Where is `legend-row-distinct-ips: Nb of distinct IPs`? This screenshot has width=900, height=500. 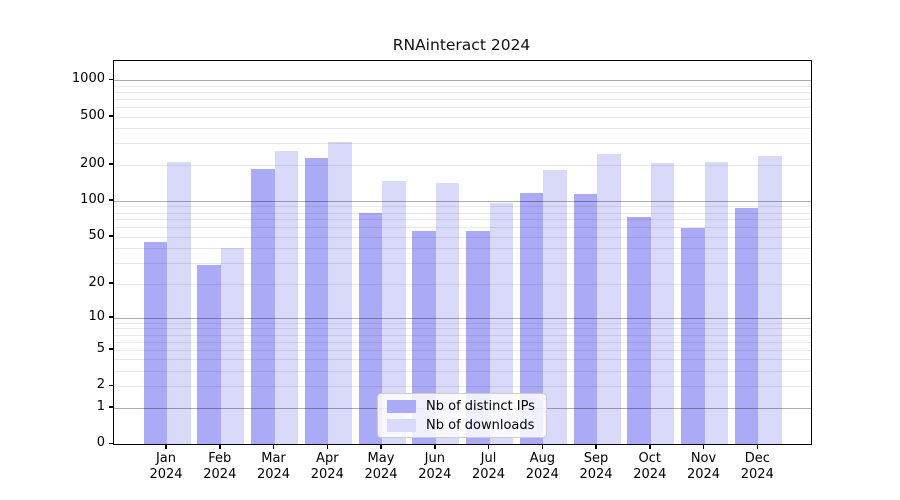
legend-row-distinct-ips: Nb of distinct IPs is located at coordinates (461, 406).